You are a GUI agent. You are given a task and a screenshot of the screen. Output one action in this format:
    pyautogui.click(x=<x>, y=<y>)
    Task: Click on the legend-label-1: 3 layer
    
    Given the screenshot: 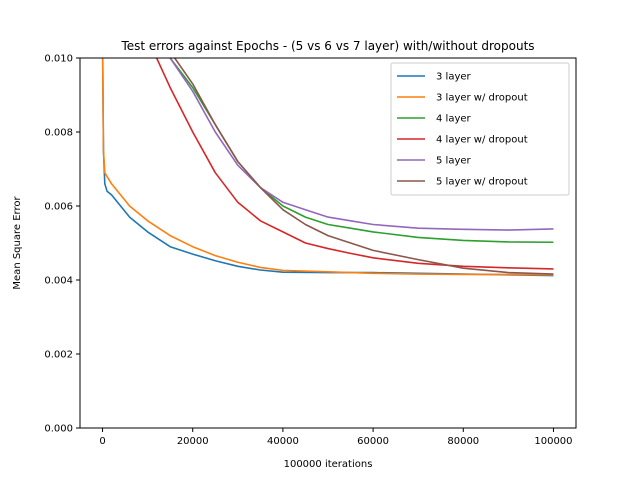 What is the action you would take?
    pyautogui.click(x=454, y=77)
    